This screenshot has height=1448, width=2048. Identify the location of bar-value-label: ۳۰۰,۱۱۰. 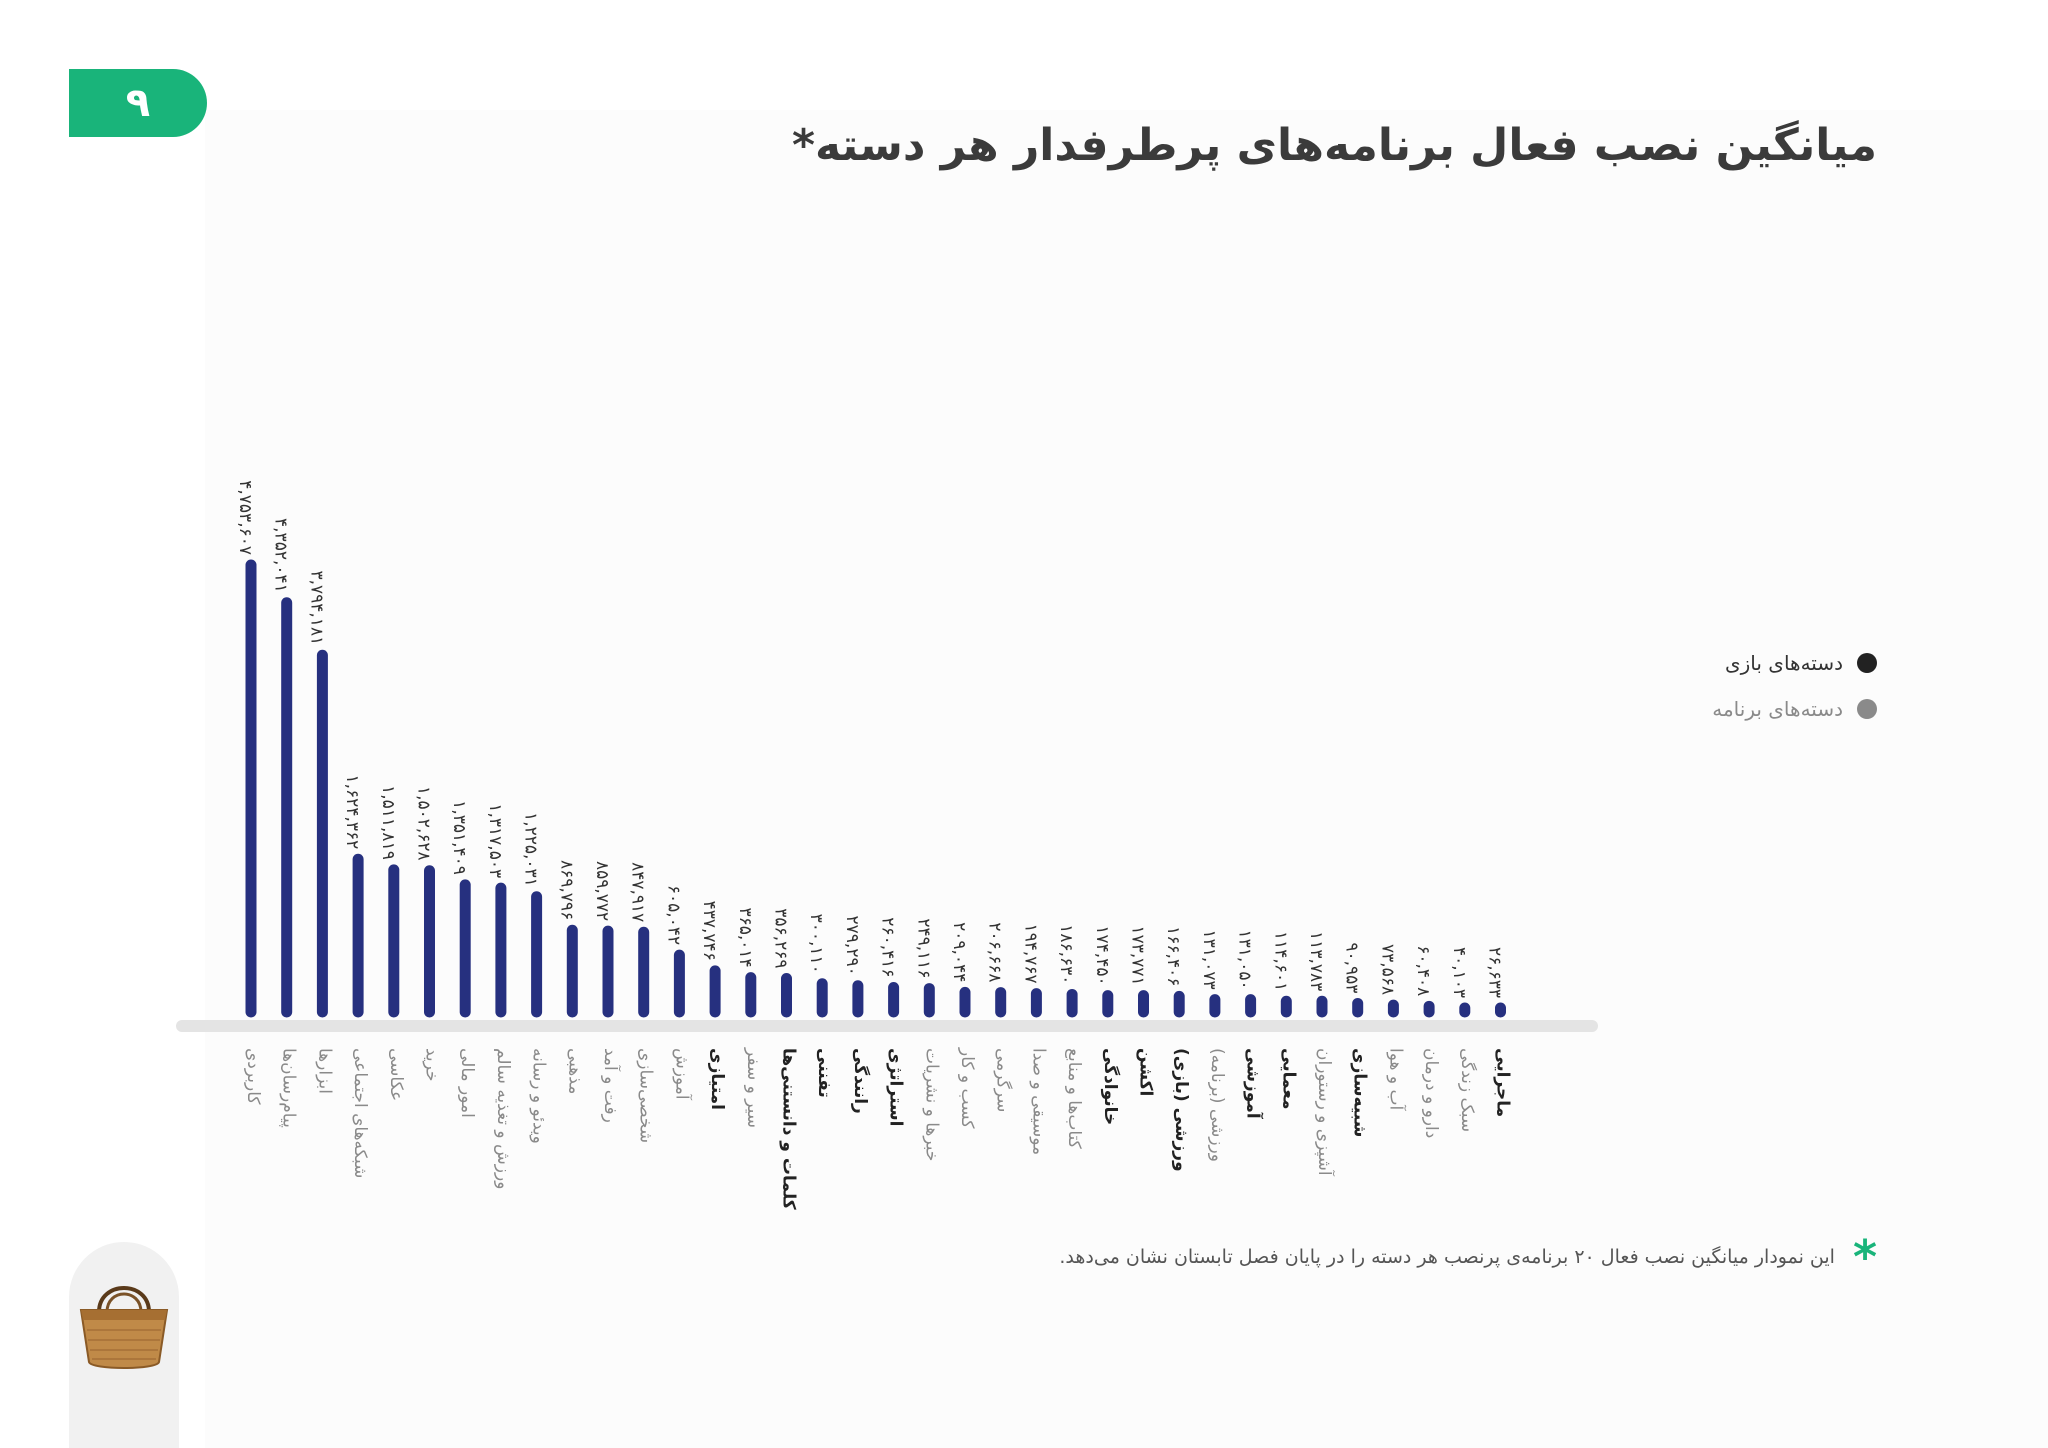
(816, 944).